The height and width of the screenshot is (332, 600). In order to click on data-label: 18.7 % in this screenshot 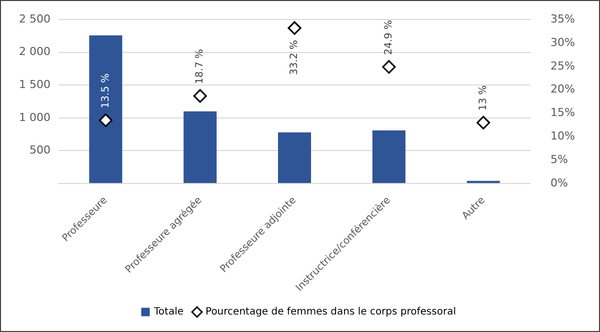, I will do `click(200, 66)`.